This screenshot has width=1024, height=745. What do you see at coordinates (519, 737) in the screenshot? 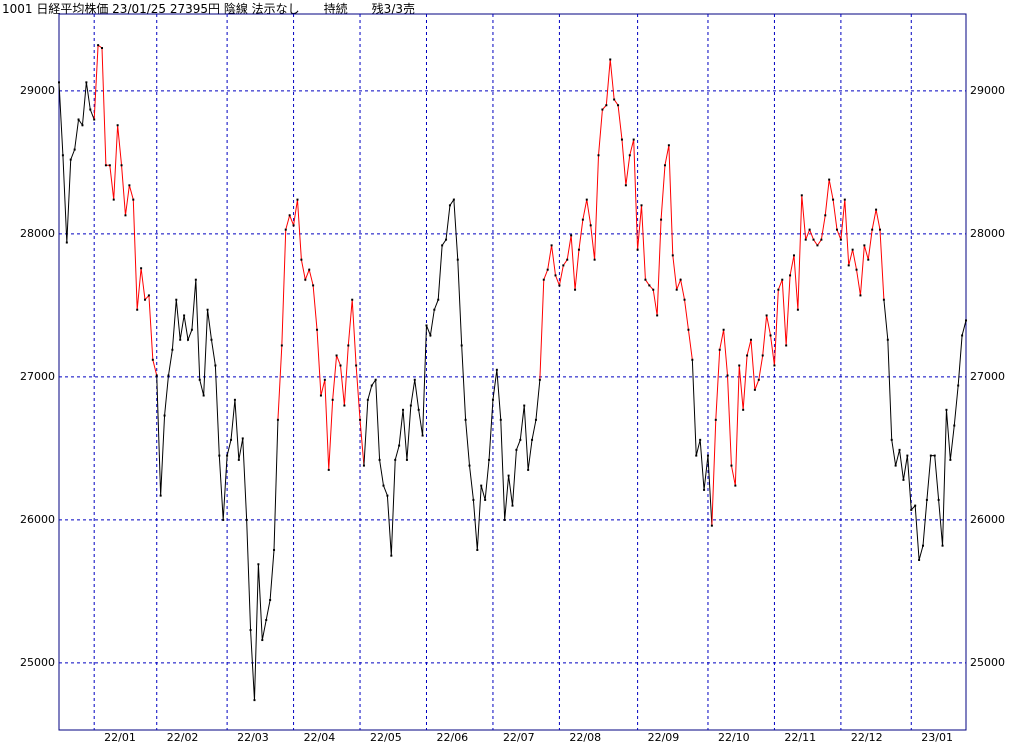
I see `x-tick-label: 22/07` at bounding box center [519, 737].